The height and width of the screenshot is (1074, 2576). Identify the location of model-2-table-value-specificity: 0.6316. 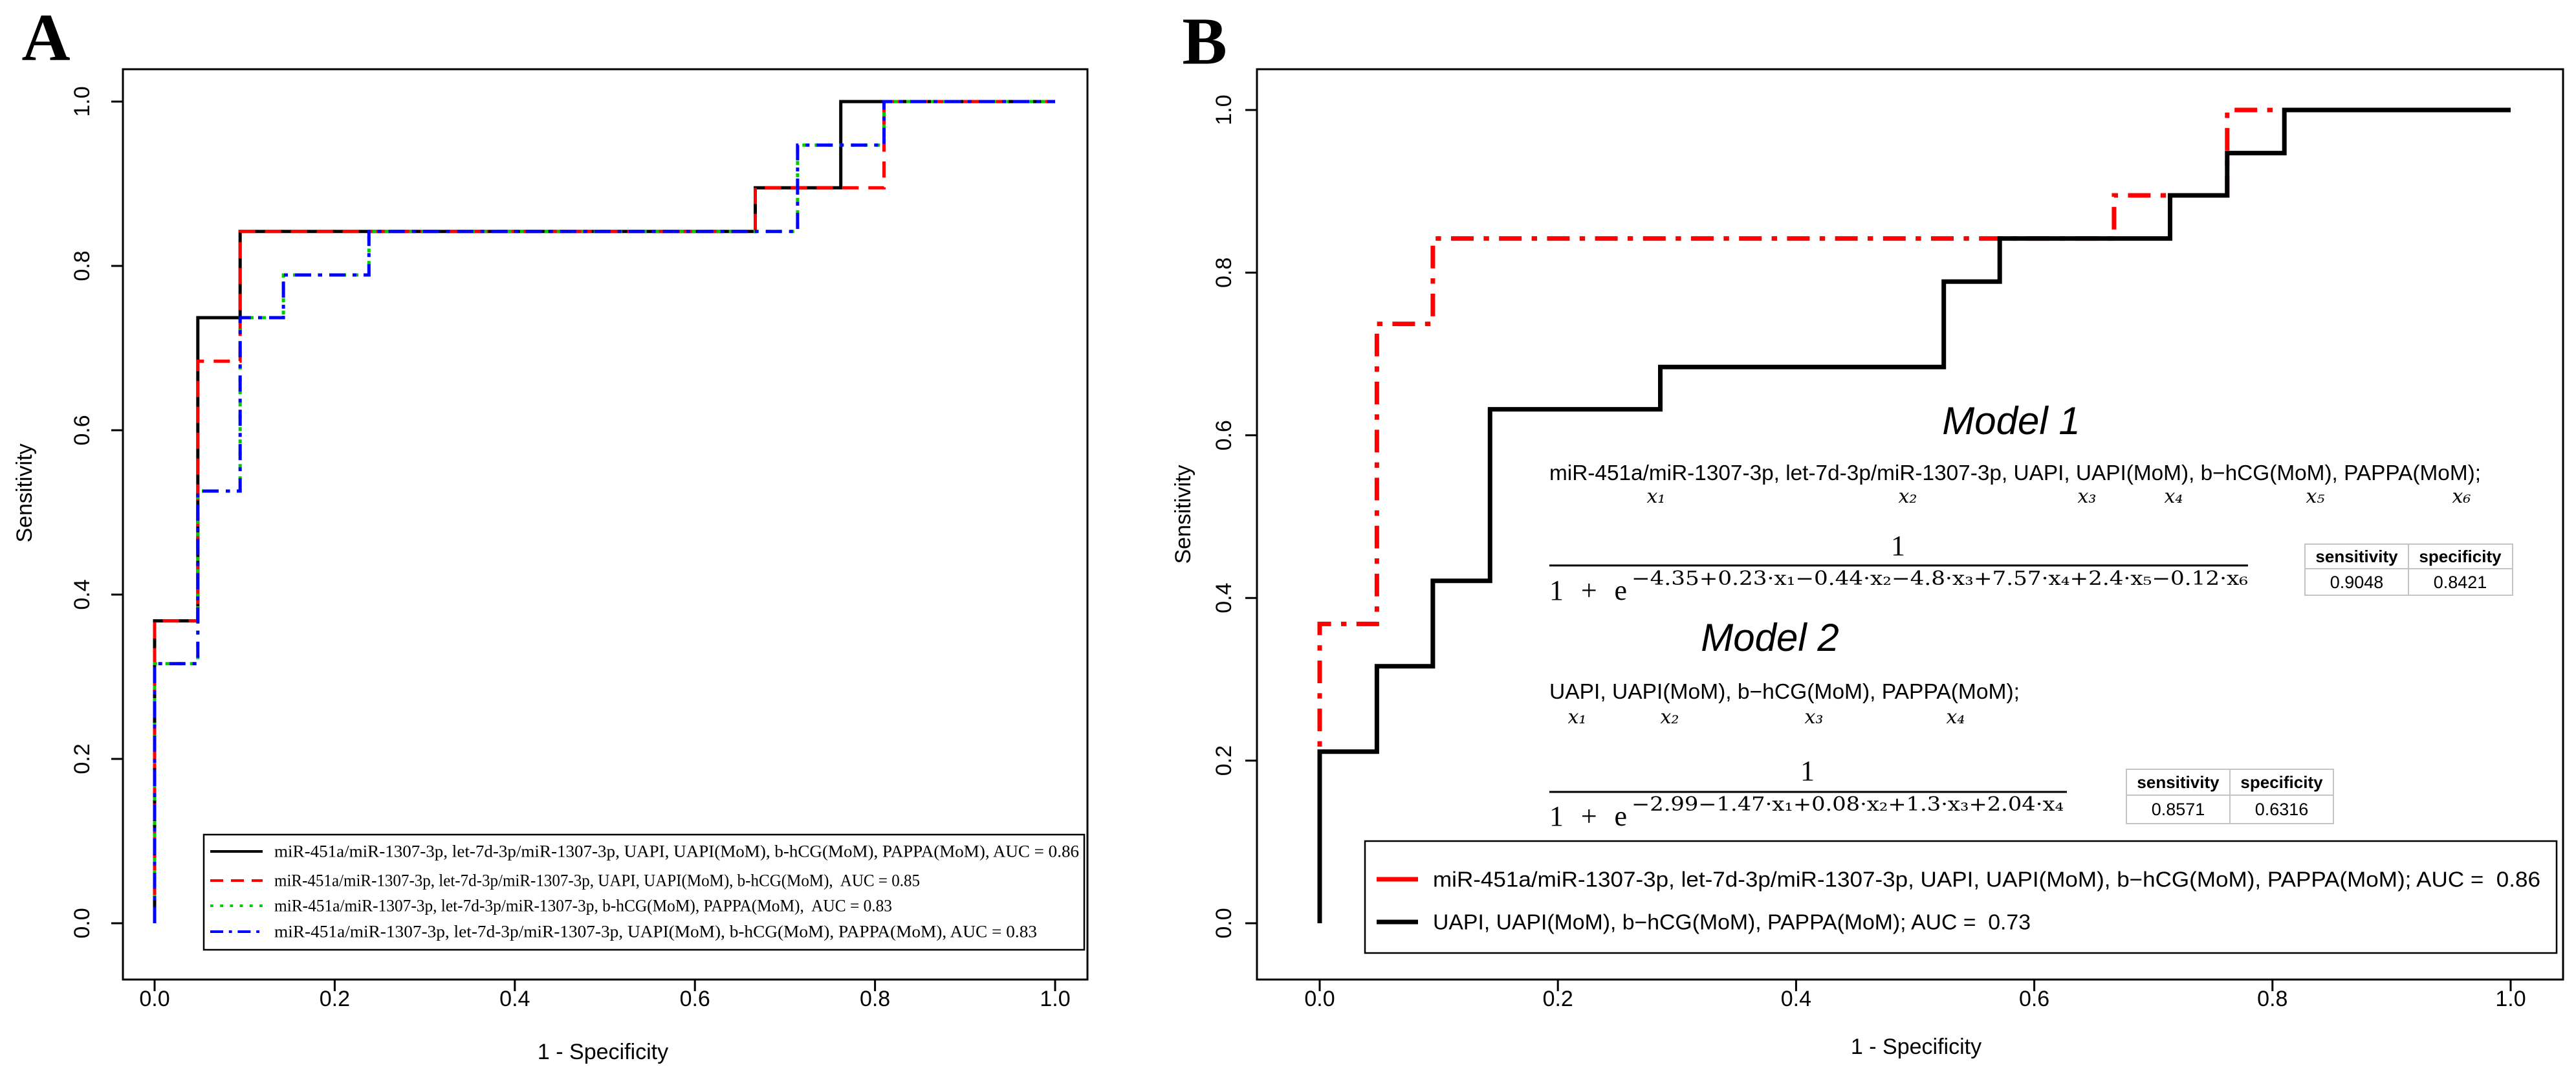
(2282, 809).